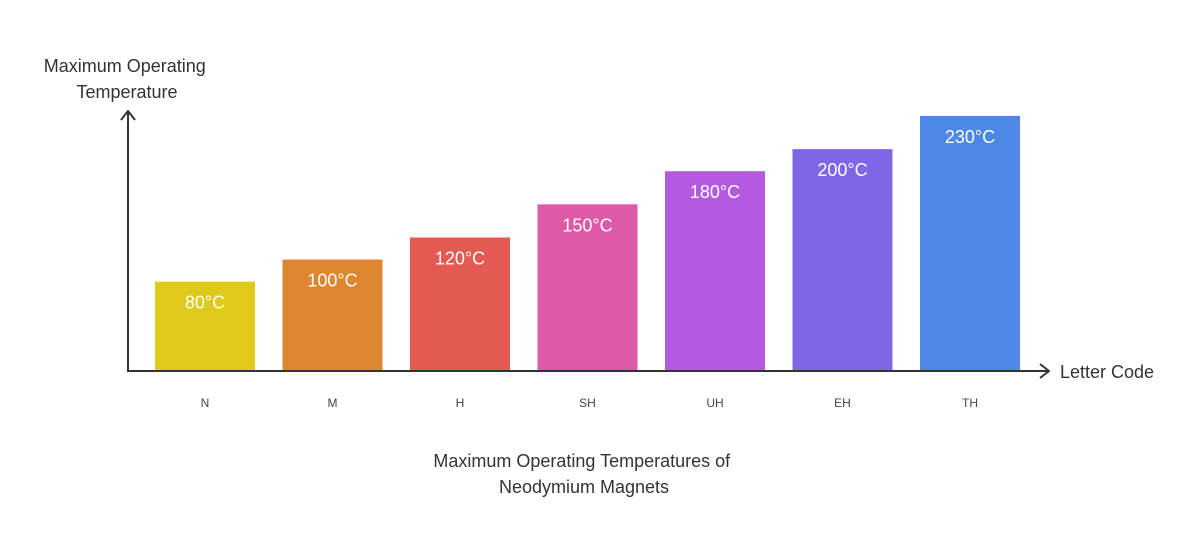  Describe the element at coordinates (970, 243) in the screenshot. I see `bar-th` at that location.